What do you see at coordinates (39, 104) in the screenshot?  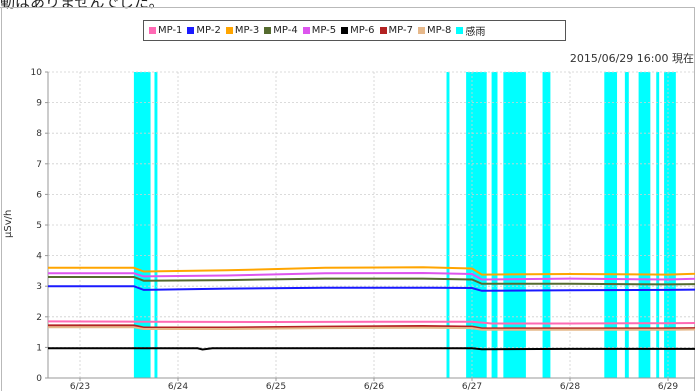 I see `y-tick-label: 9` at bounding box center [39, 104].